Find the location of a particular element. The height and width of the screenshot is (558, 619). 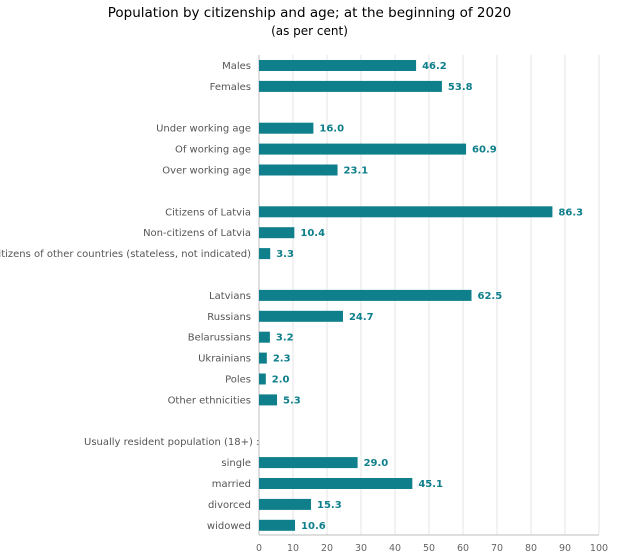

data-label: 53.8 is located at coordinates (460, 87).